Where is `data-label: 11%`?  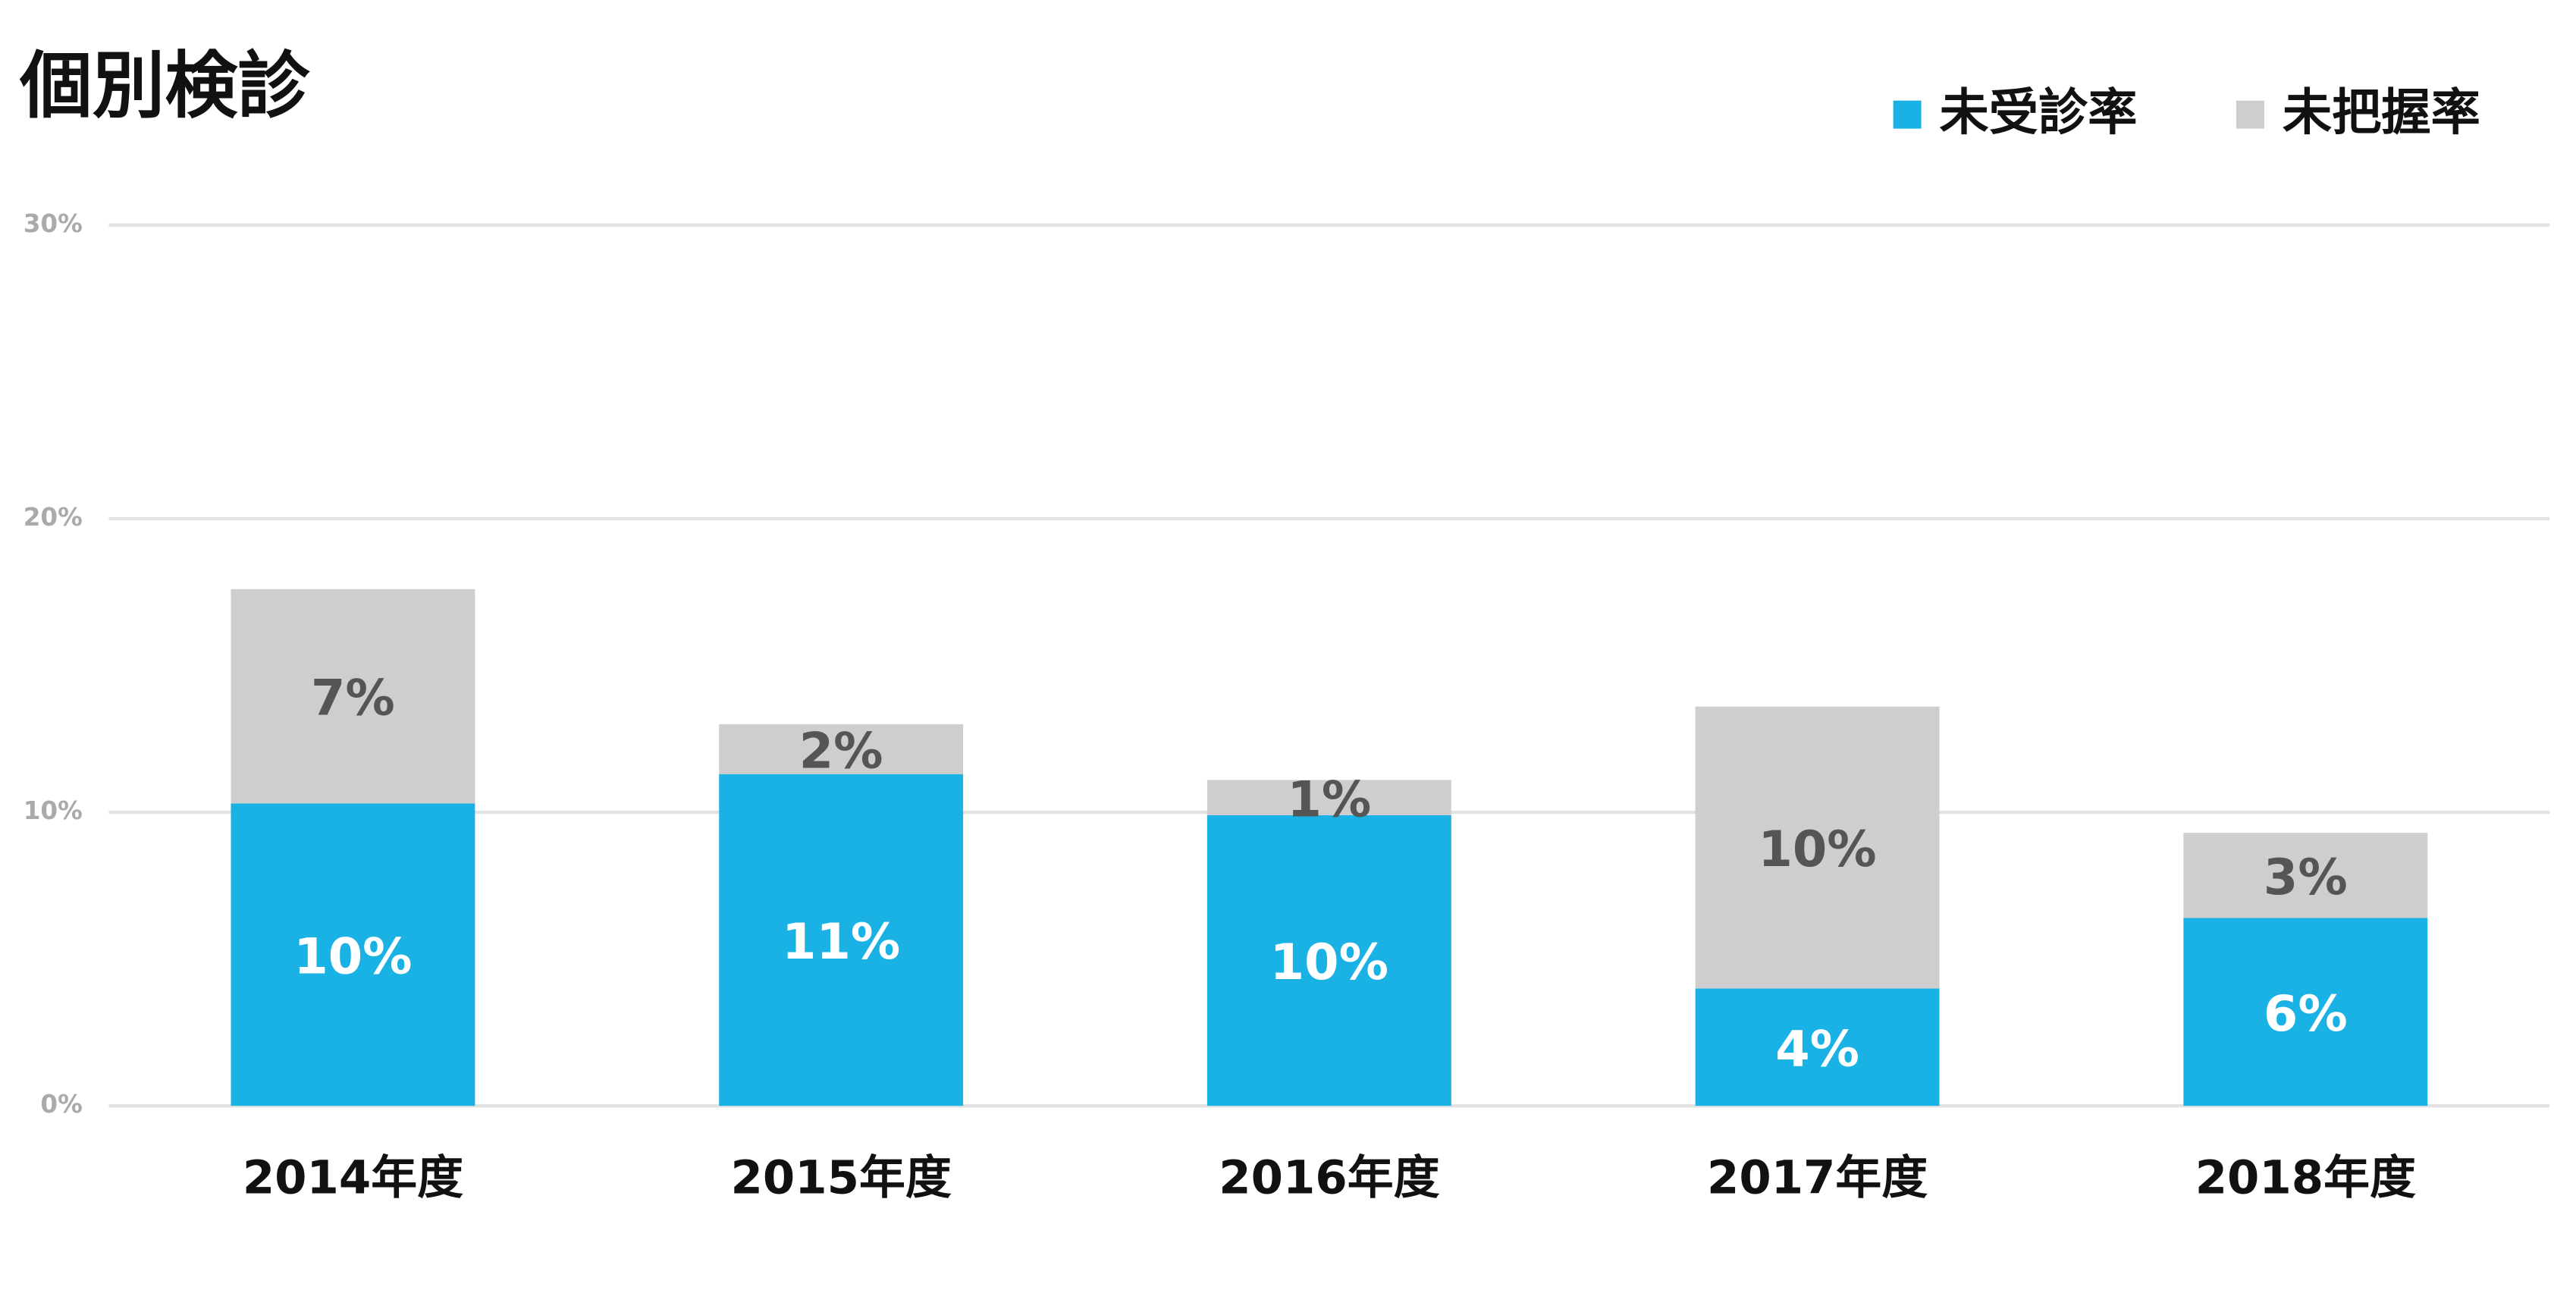 data-label: 11% is located at coordinates (841, 942).